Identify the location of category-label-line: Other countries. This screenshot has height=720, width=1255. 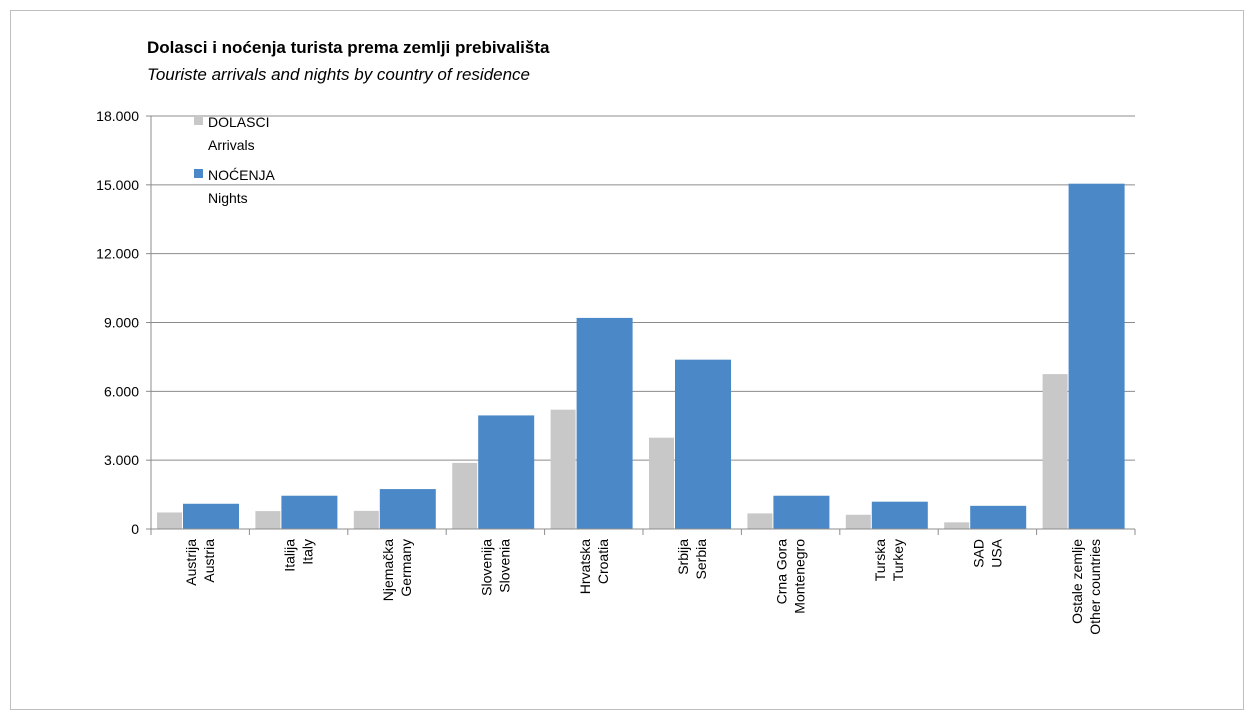
(1095, 587).